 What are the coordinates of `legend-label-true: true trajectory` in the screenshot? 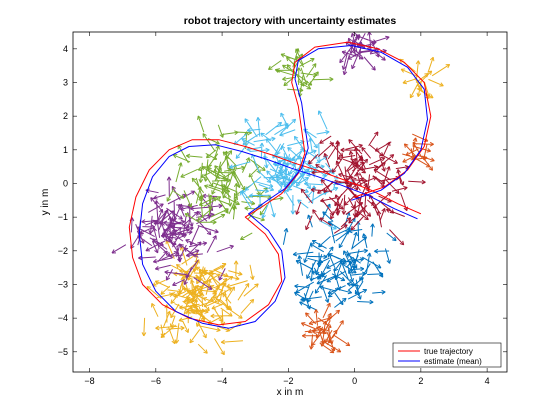 It's located at (448, 351).